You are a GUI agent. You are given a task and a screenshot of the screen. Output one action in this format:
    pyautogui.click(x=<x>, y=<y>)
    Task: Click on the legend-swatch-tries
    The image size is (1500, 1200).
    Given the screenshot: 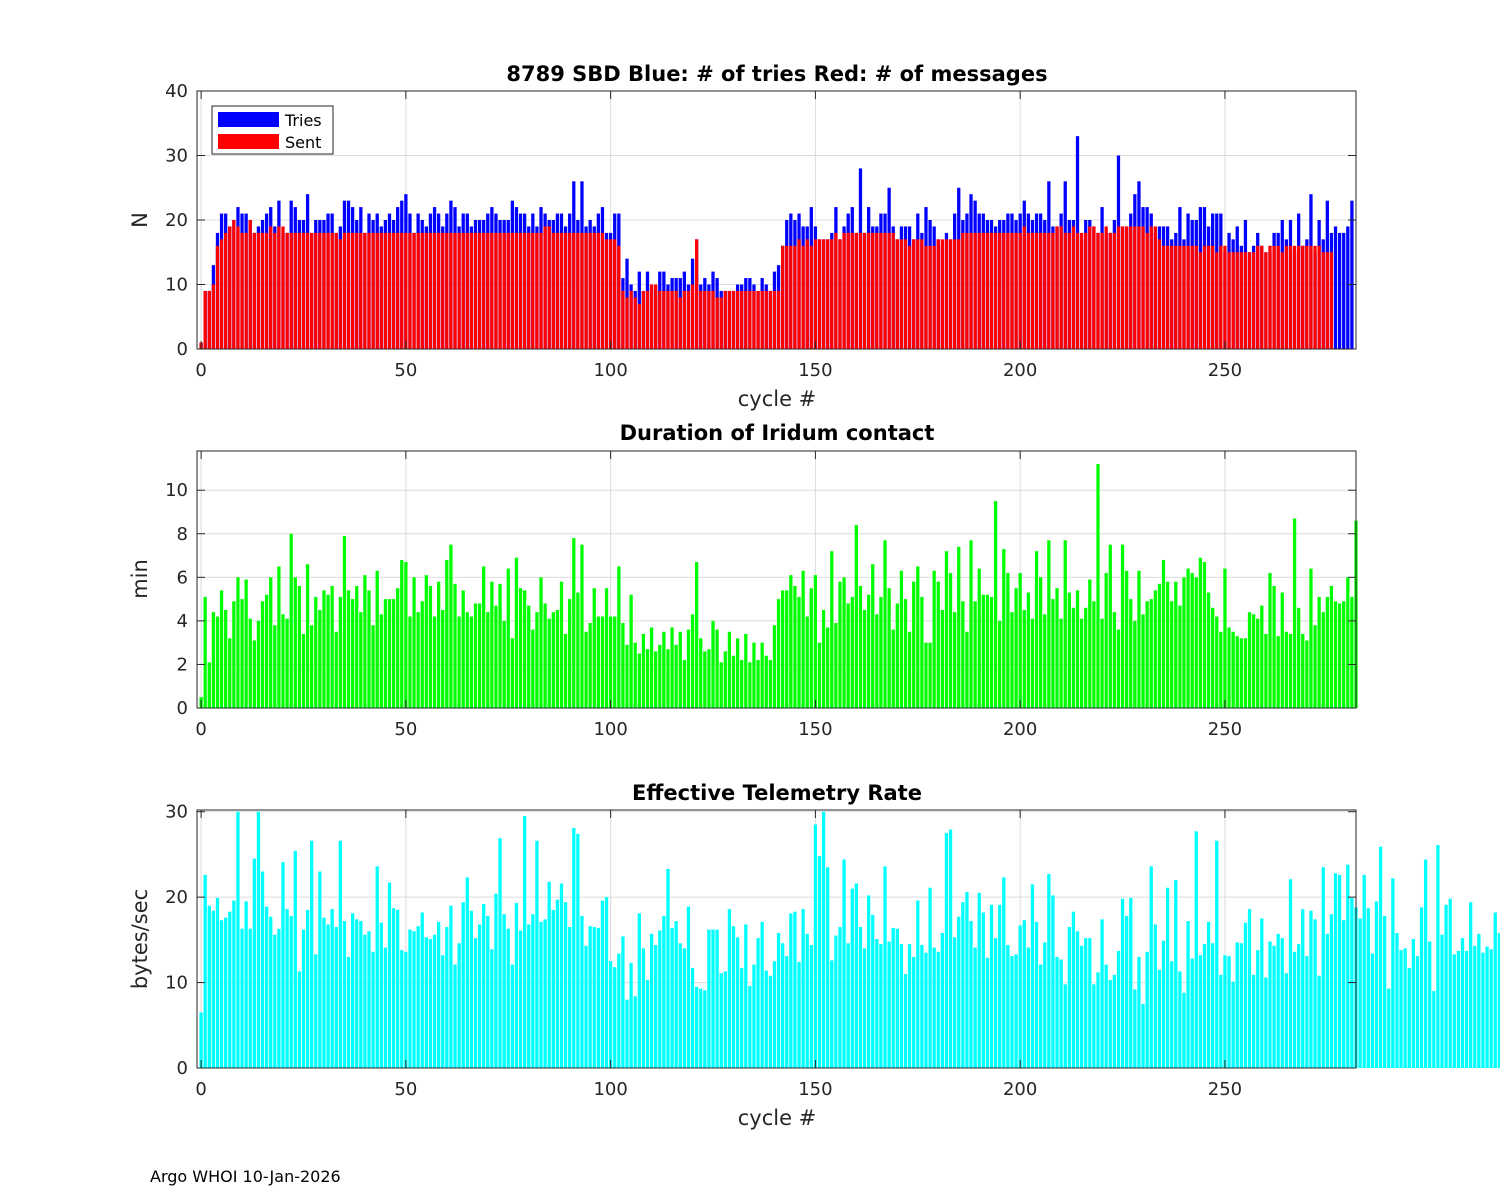 What is the action you would take?
    pyautogui.click(x=248, y=119)
    